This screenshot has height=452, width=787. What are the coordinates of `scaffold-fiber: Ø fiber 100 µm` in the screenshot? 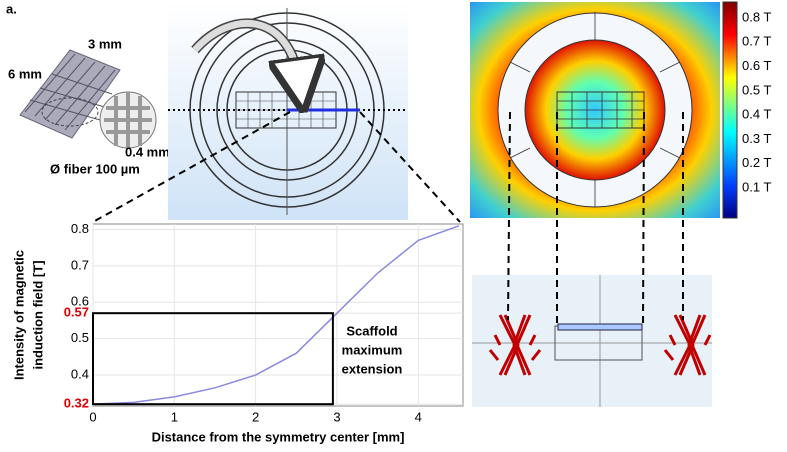 It's located at (95, 168).